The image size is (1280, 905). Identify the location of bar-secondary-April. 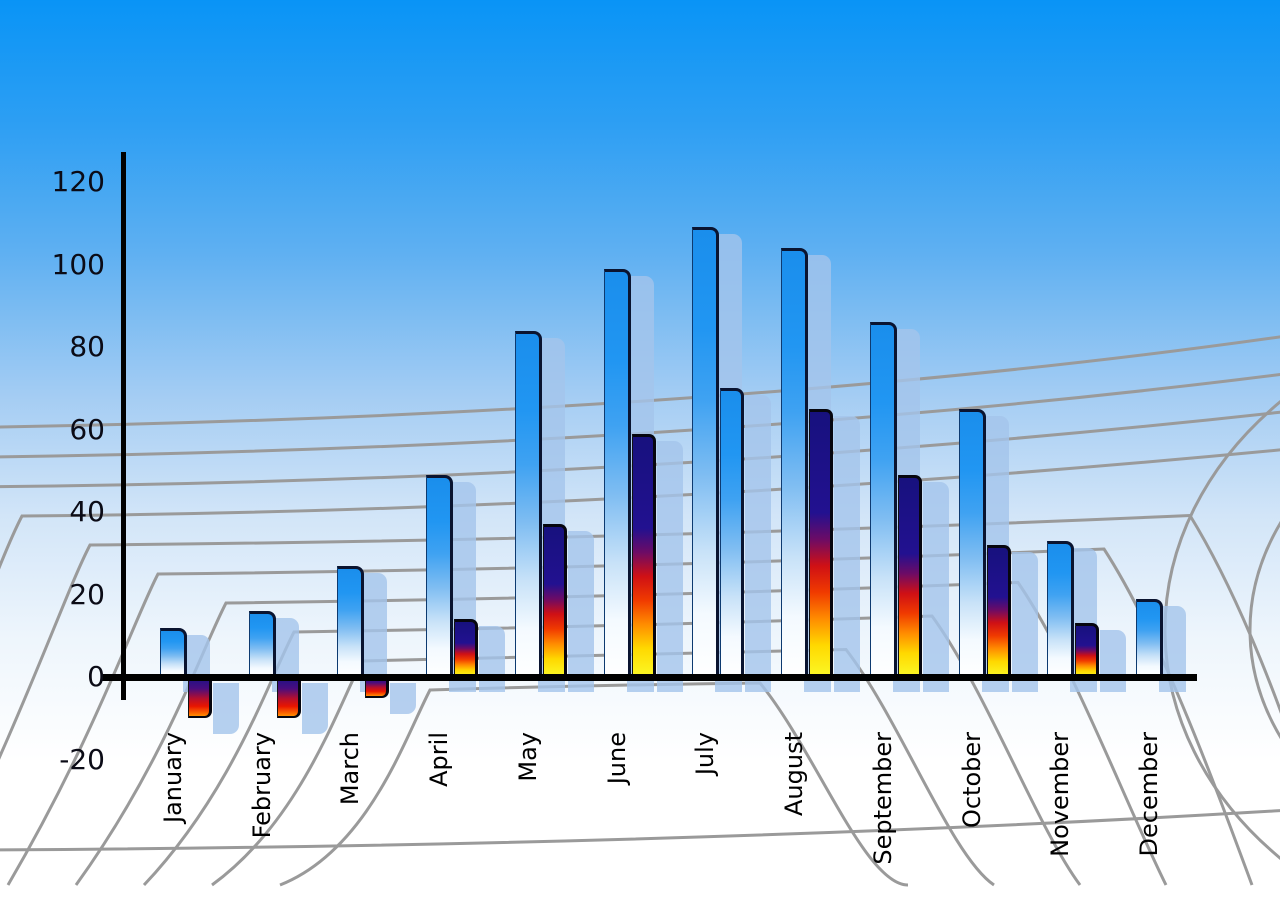
(466, 648).